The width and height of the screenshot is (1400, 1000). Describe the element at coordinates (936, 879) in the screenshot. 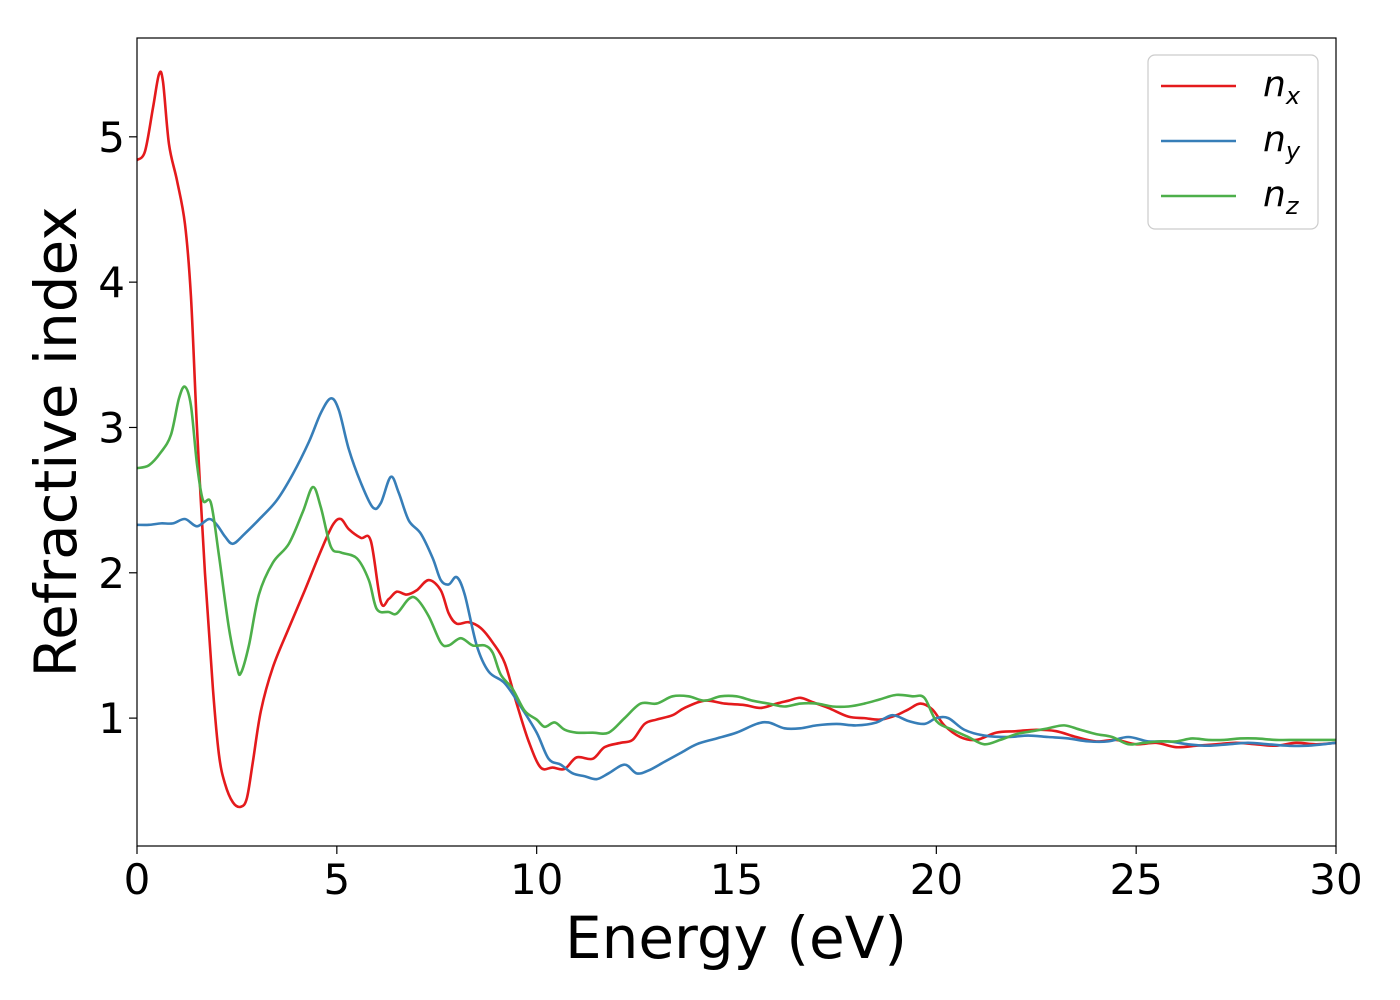

I see `x-tick-label: 20` at that location.